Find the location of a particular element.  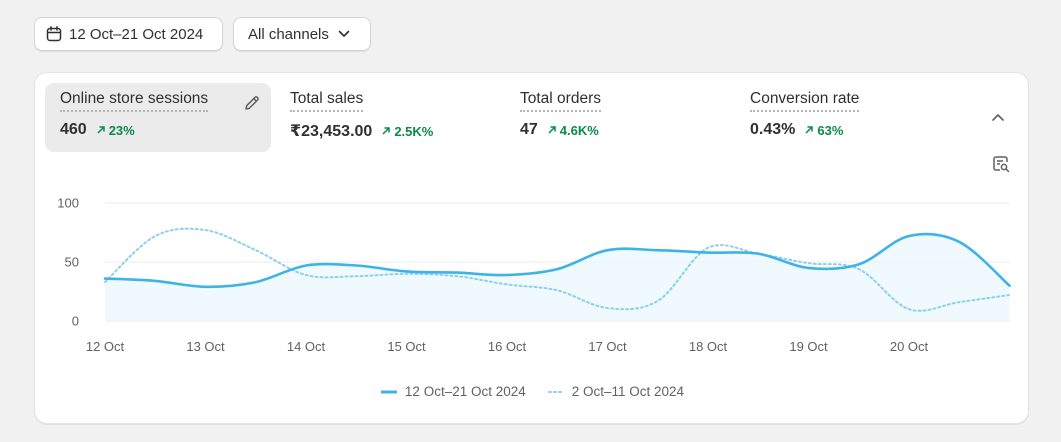

channel-filter-label: All channels is located at coordinates (288, 34).